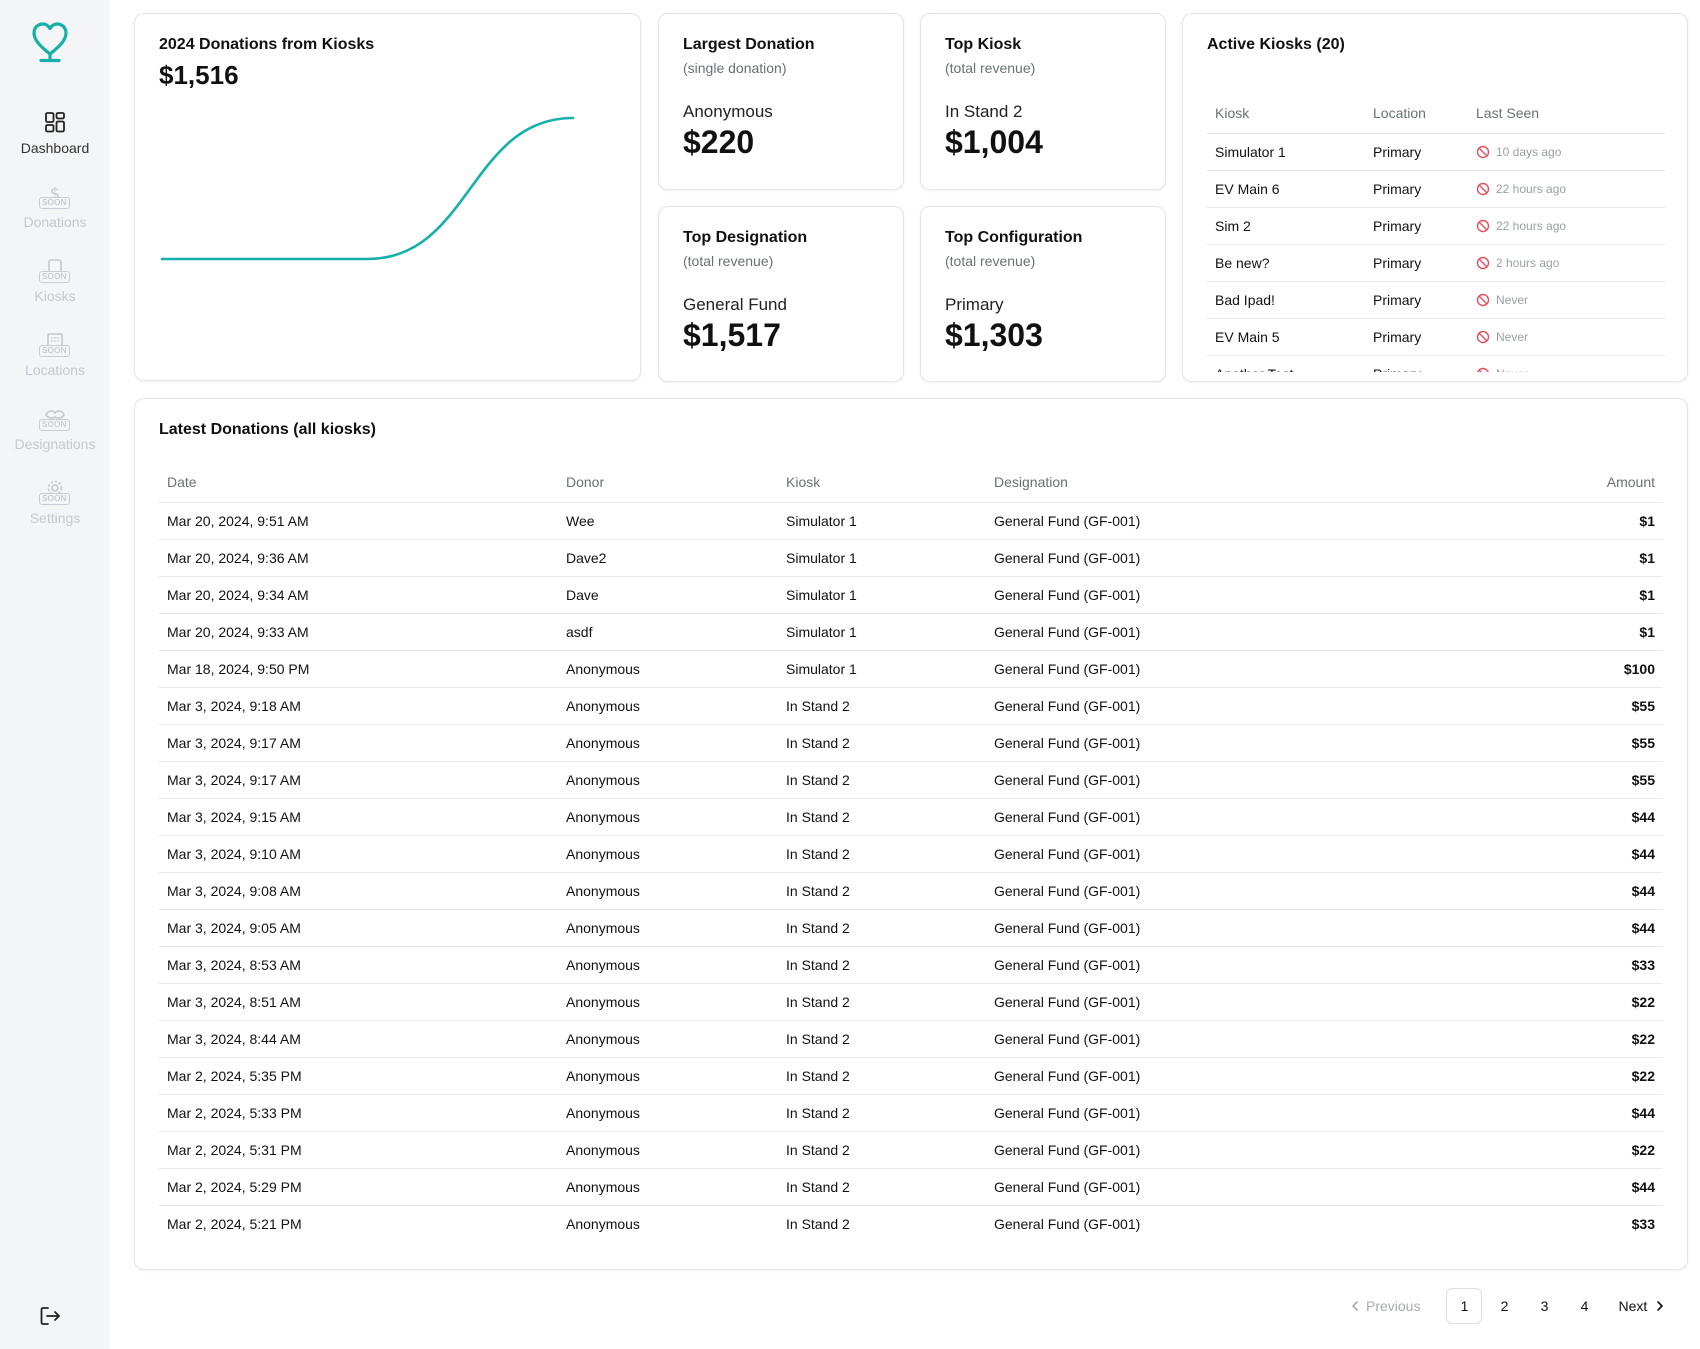 Image resolution: width=1700 pixels, height=1349 pixels. What do you see at coordinates (54, 197) in the screenshot?
I see `dollar-icon: $ SOON` at bounding box center [54, 197].